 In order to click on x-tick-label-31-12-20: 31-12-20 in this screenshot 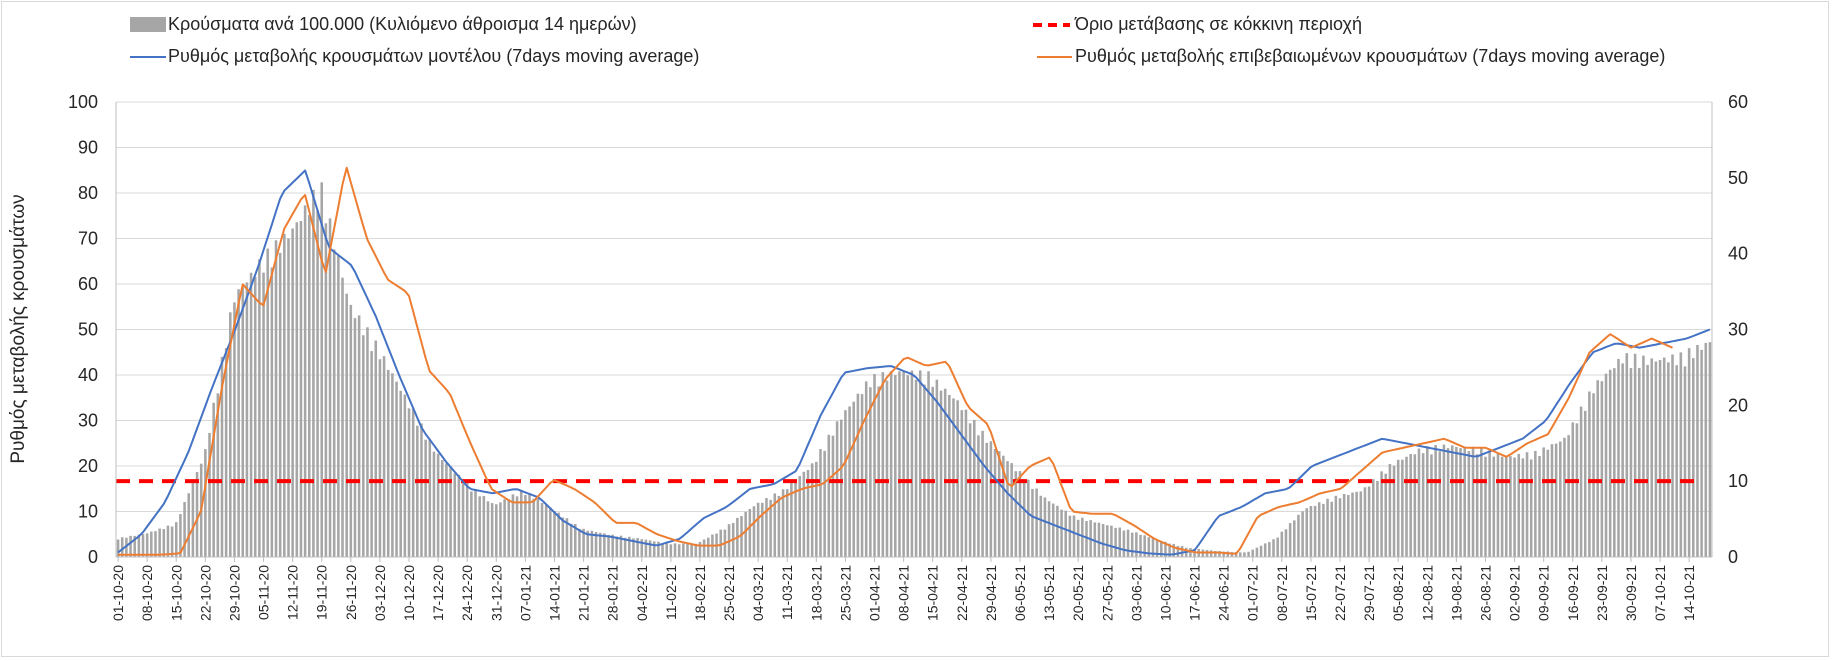, I will do `click(496, 593)`.